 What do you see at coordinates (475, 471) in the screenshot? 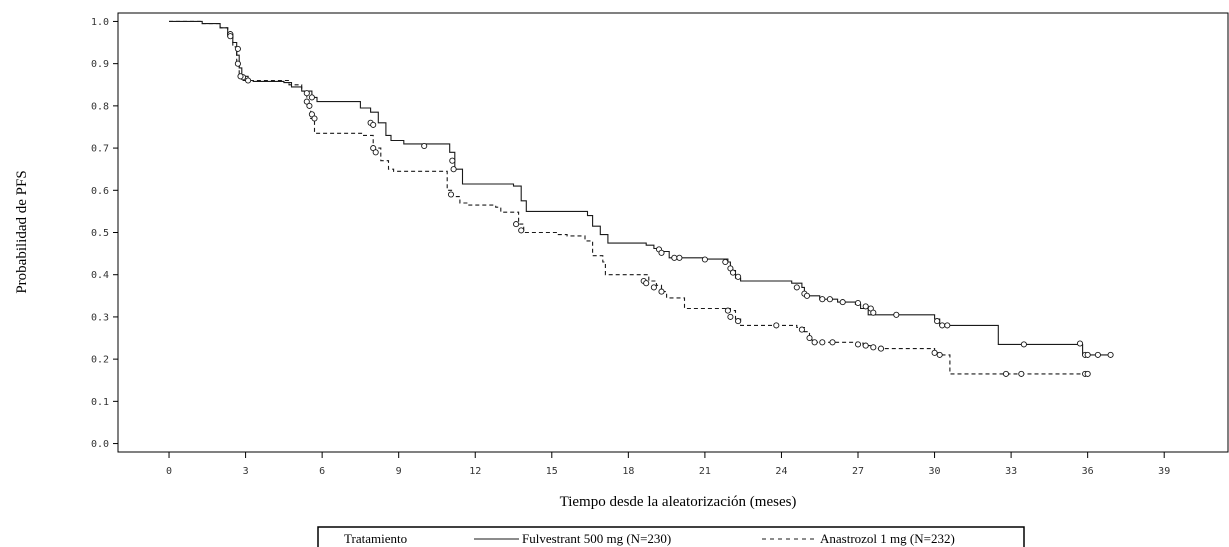
I see `x-tick-label: 12` at bounding box center [475, 471].